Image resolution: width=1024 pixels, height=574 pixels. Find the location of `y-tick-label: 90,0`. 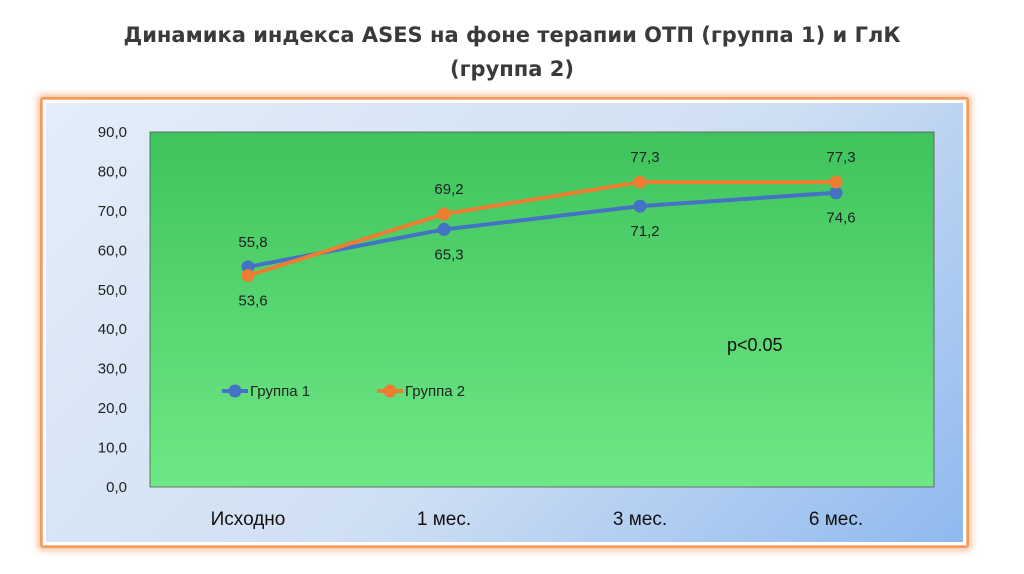

y-tick-label: 90,0 is located at coordinates (112, 132).